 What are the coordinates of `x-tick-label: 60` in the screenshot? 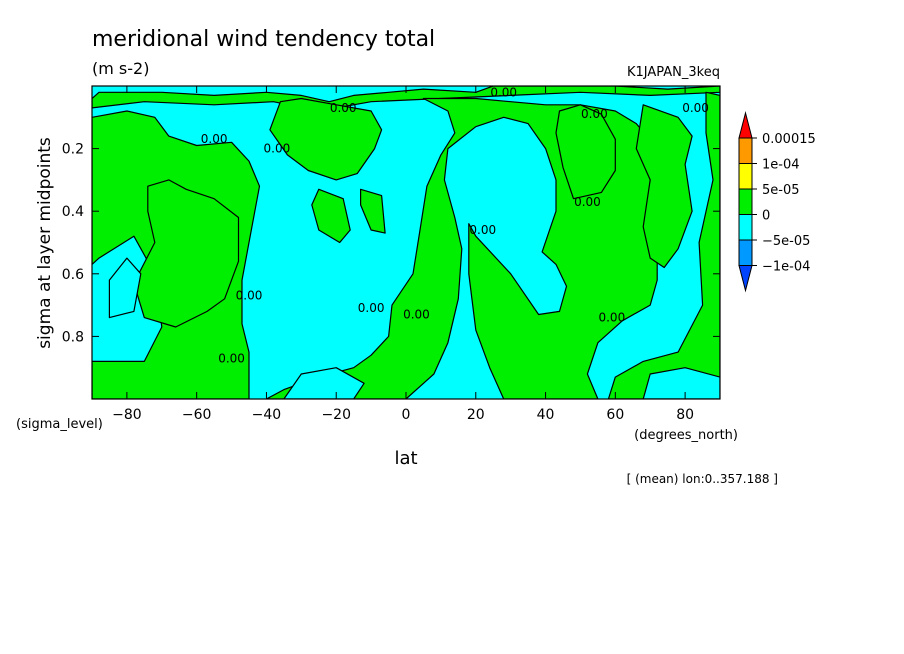 It's located at (615, 415).